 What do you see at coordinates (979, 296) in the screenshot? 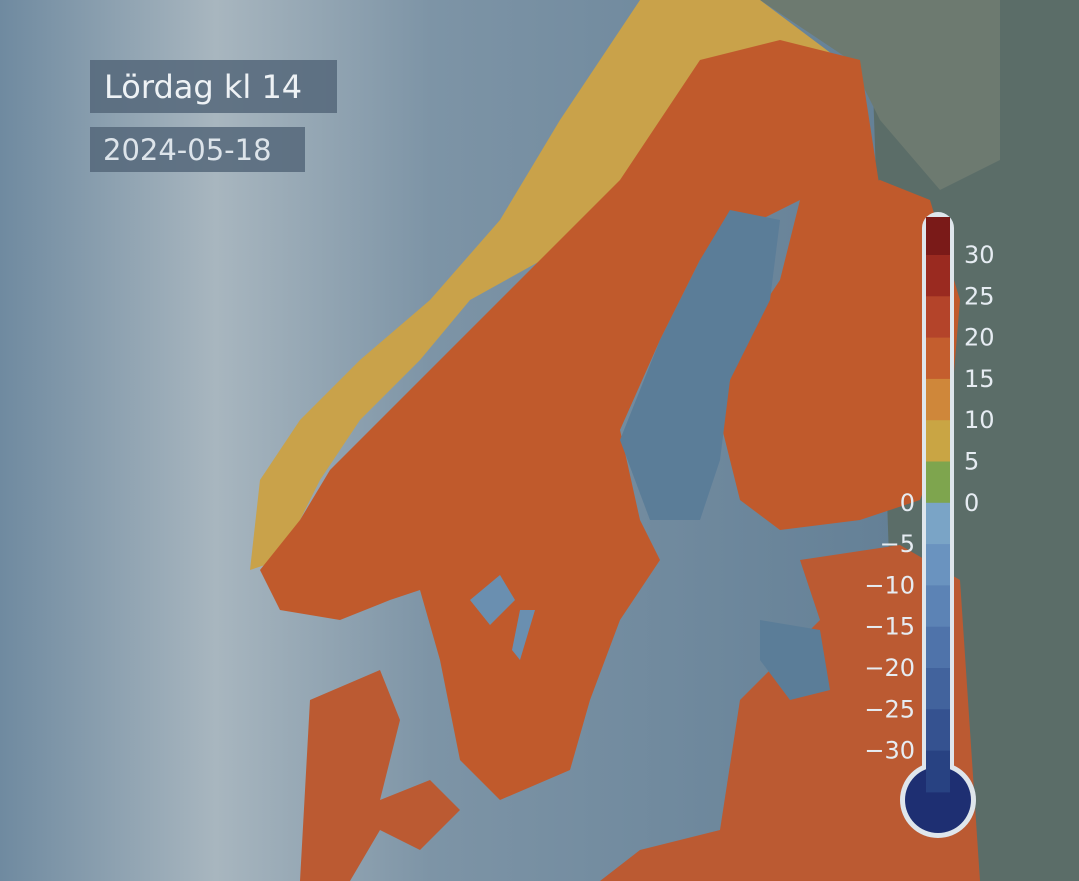
I see `legend-label: 25` at bounding box center [979, 296].